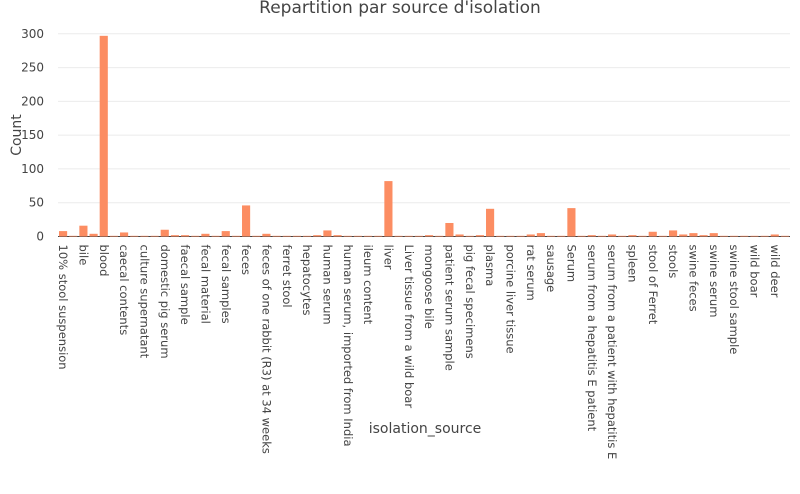 The image size is (800, 494). I want to click on x-tick-label: patient serum sample, so click(449, 308).